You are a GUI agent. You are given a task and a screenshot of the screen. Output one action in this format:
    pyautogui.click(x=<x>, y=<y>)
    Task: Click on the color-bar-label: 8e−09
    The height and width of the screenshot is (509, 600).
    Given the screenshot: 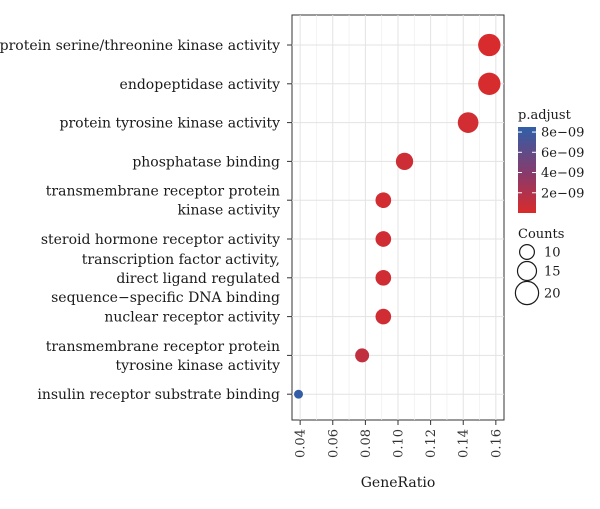 What is the action you would take?
    pyautogui.click(x=562, y=133)
    